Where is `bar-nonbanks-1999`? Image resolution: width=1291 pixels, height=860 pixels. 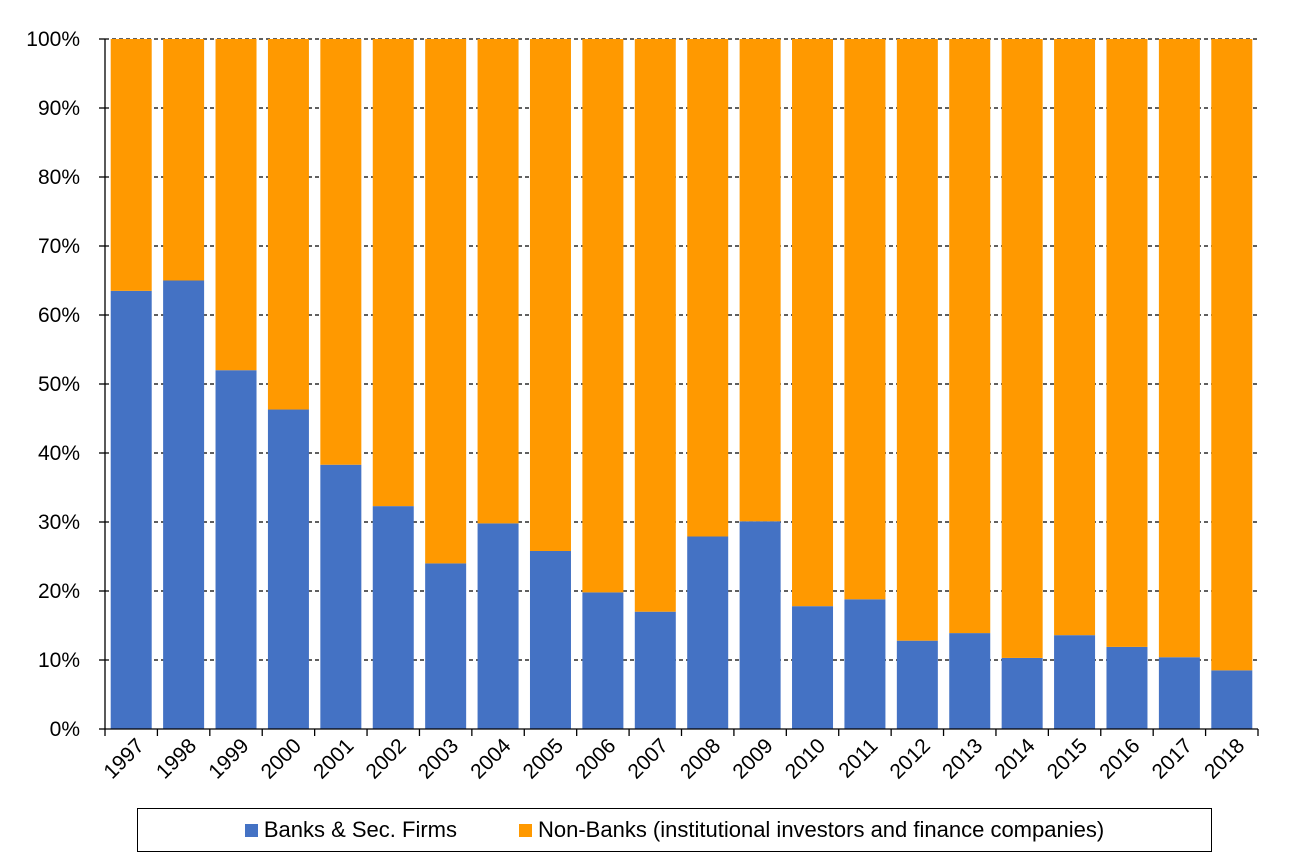
bar-nonbanks-1999 is located at coordinates (236, 205).